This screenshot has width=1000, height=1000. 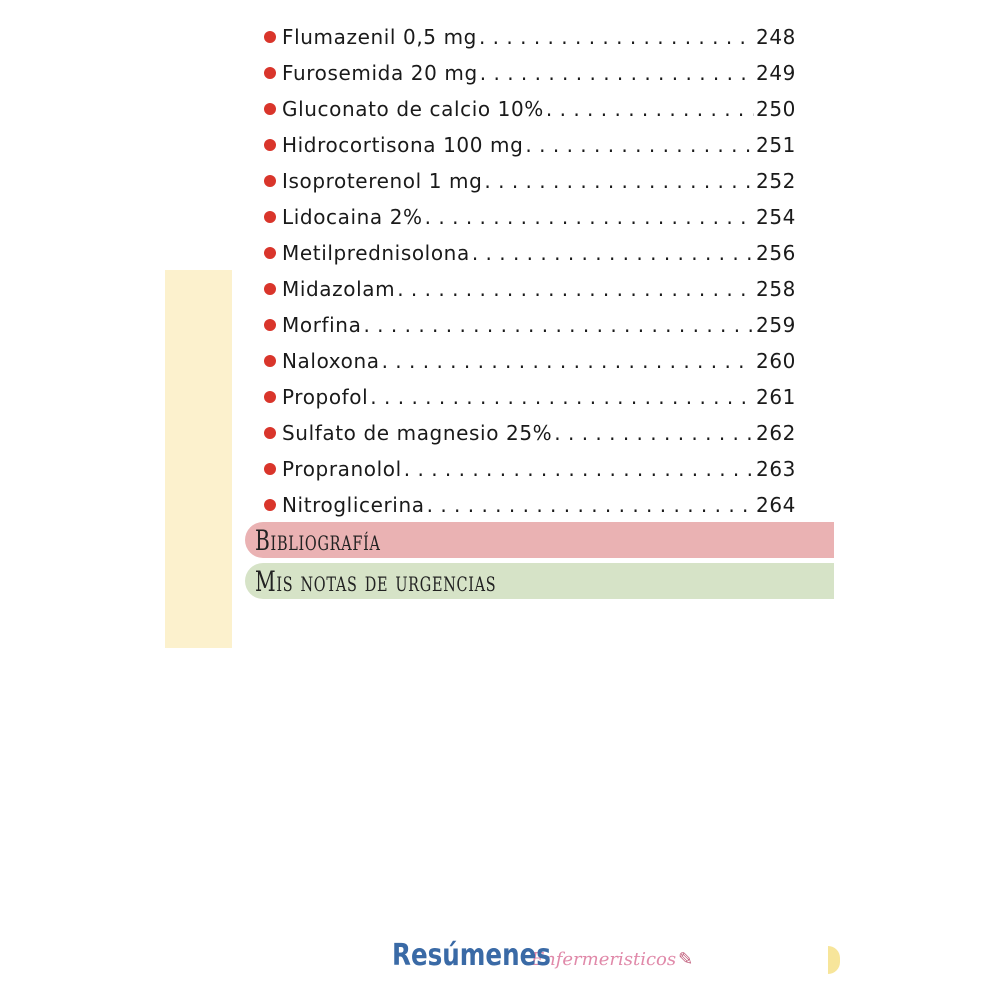 I want to click on section-title: Bibliografía, so click(x=318, y=540).